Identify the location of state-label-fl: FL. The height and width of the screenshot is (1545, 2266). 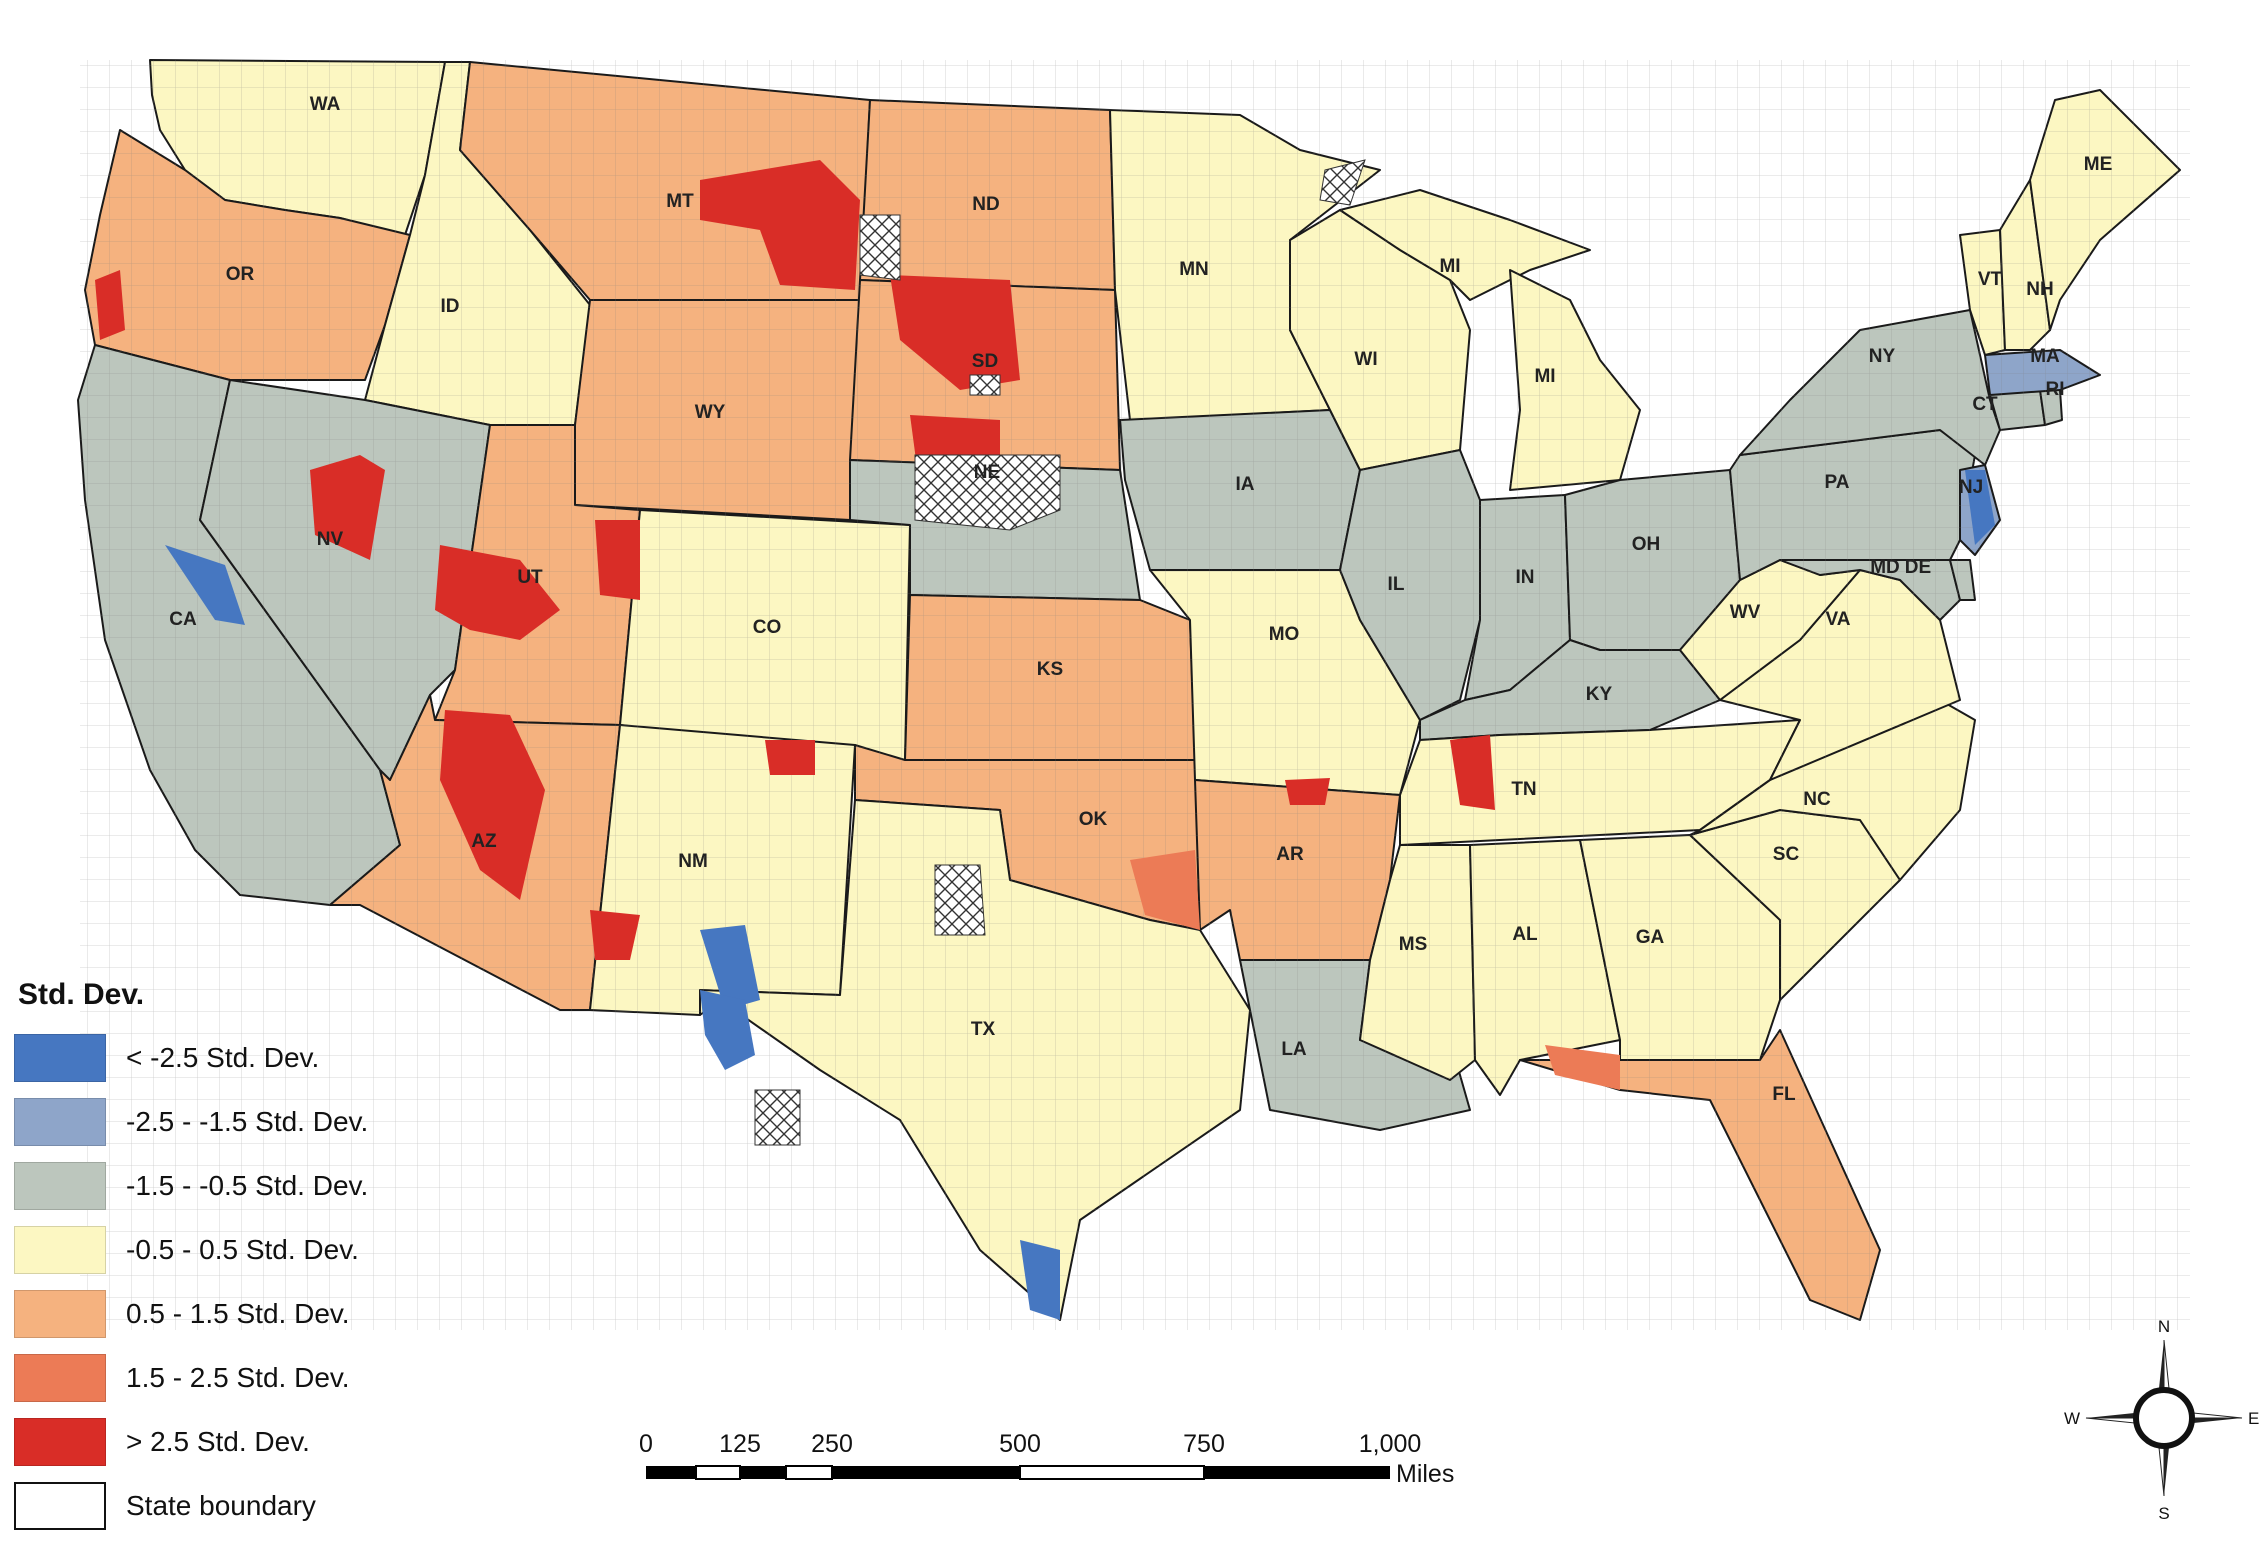
(1784, 1094).